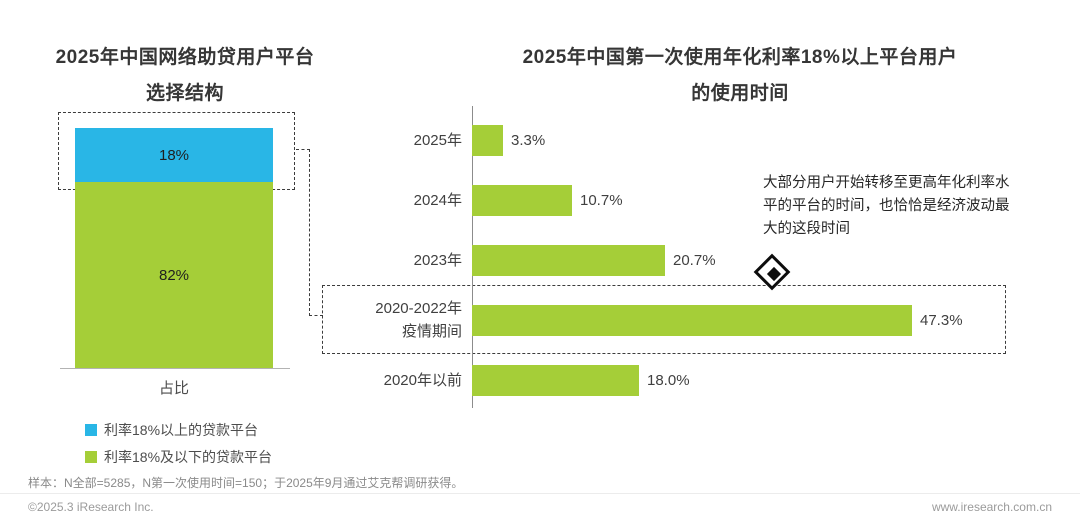 The height and width of the screenshot is (522, 1080). Describe the element at coordinates (740, 93) in the screenshot. I see `right-chart-title-line2: 的使用时间` at that location.